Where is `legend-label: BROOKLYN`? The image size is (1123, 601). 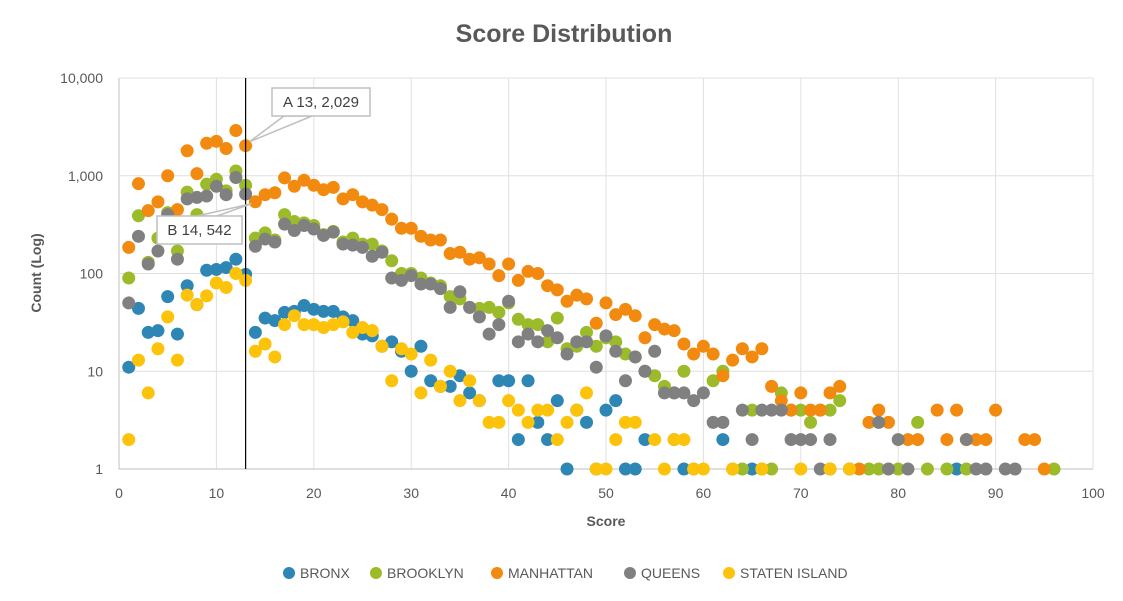
legend-label: BROOKLYN is located at coordinates (425, 573).